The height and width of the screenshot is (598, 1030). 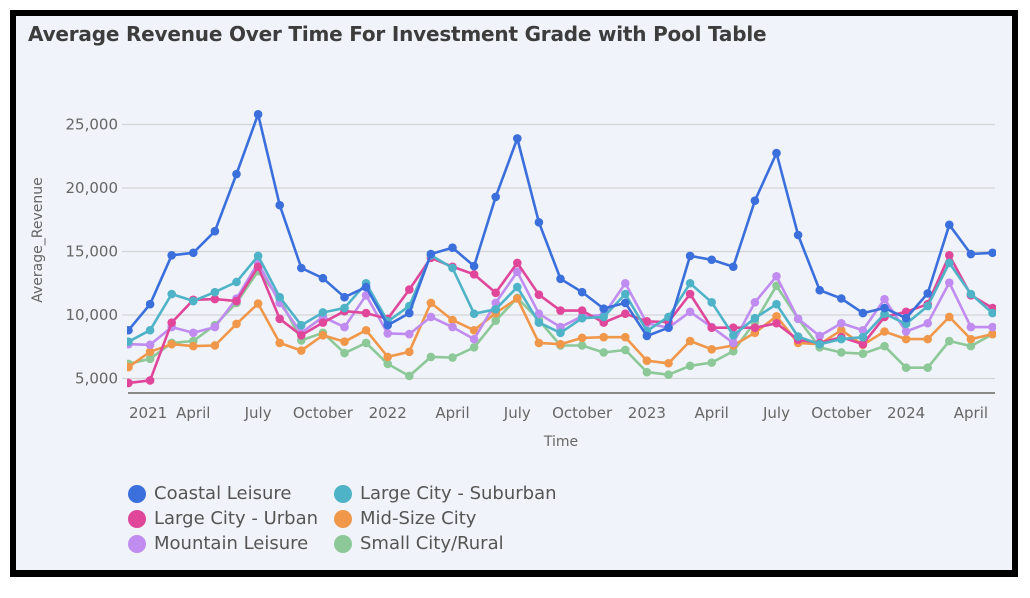 I want to click on legend-item-large-city-urban: Large City - Urban, so click(x=231, y=518).